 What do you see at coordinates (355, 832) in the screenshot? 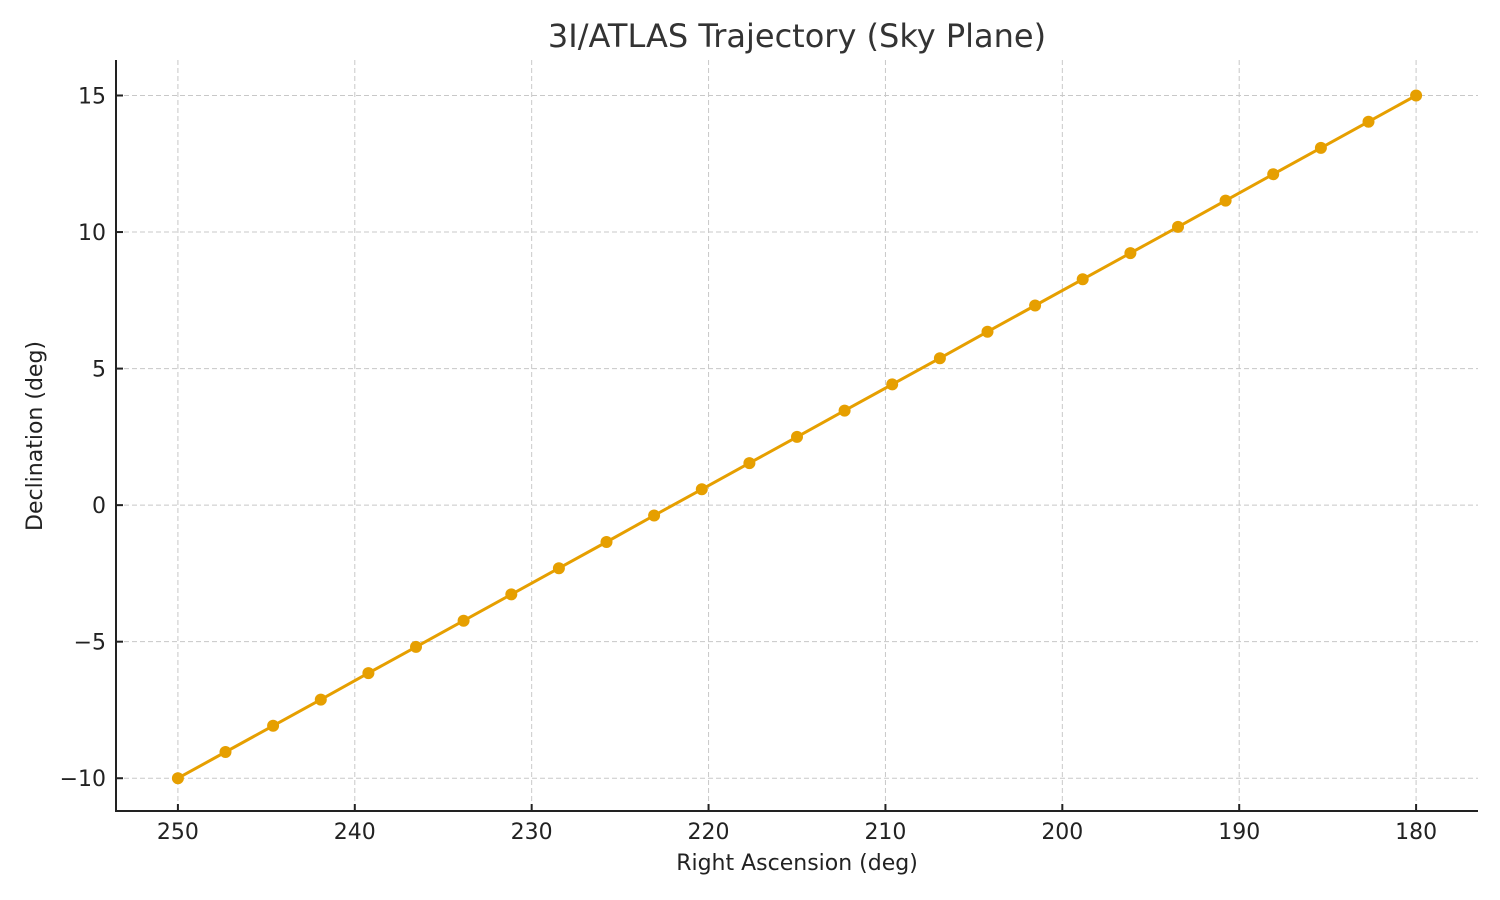
I see `x-tick-label: 240` at bounding box center [355, 832].